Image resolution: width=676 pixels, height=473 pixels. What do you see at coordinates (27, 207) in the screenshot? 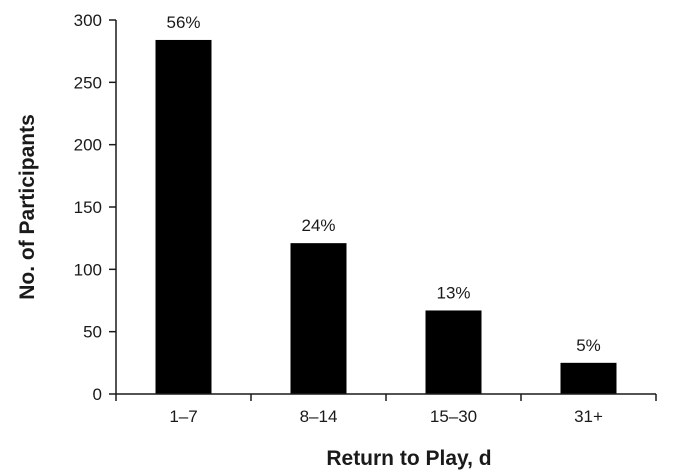
I see `y-axis-title: No. of Participants` at bounding box center [27, 207].